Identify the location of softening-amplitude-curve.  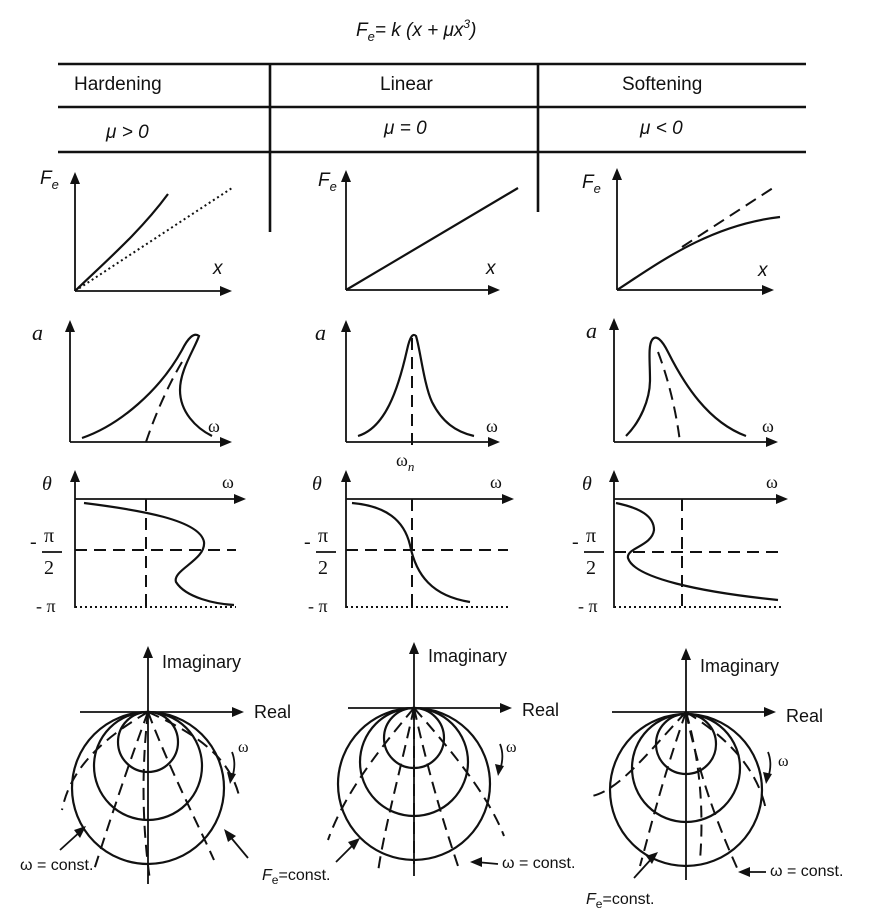
(686, 387).